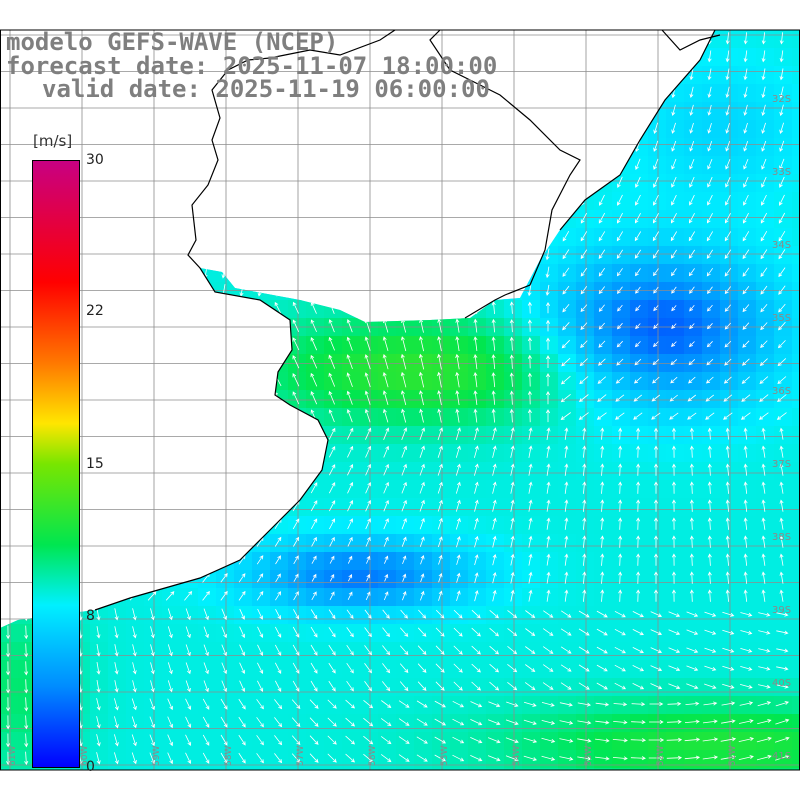 Image resolution: width=800 pixels, height=800 pixels. What do you see at coordinates (589, 755) in the screenshot?
I see `longitude-label: 53W` at bounding box center [589, 755].